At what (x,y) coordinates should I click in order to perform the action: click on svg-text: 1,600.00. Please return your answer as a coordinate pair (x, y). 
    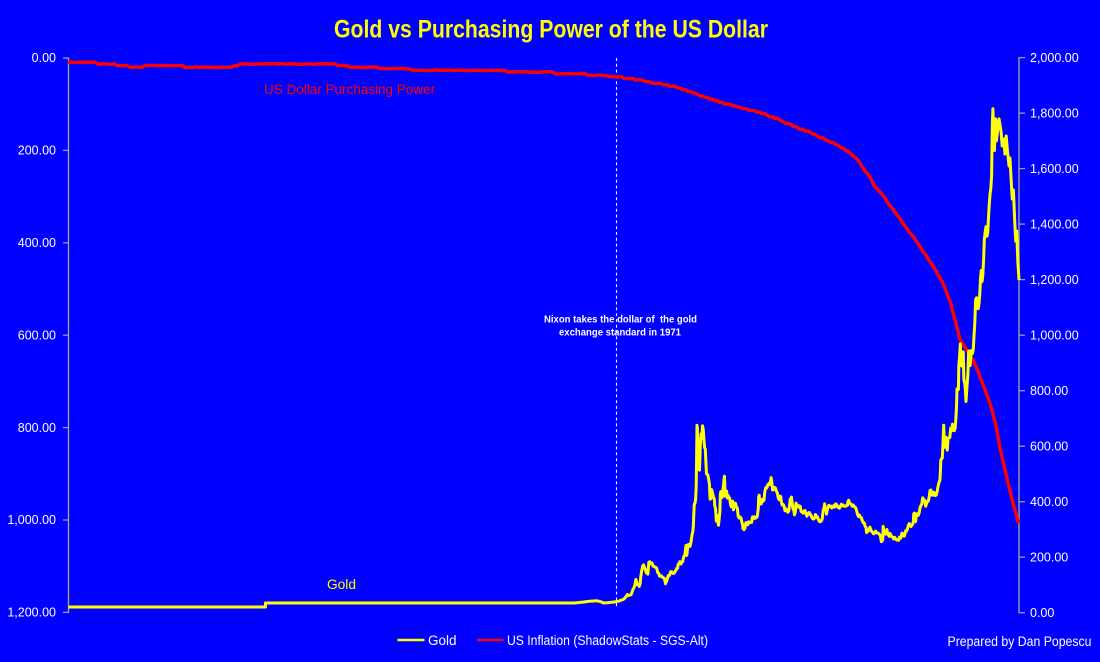
    Looking at the image, I should click on (1054, 169).